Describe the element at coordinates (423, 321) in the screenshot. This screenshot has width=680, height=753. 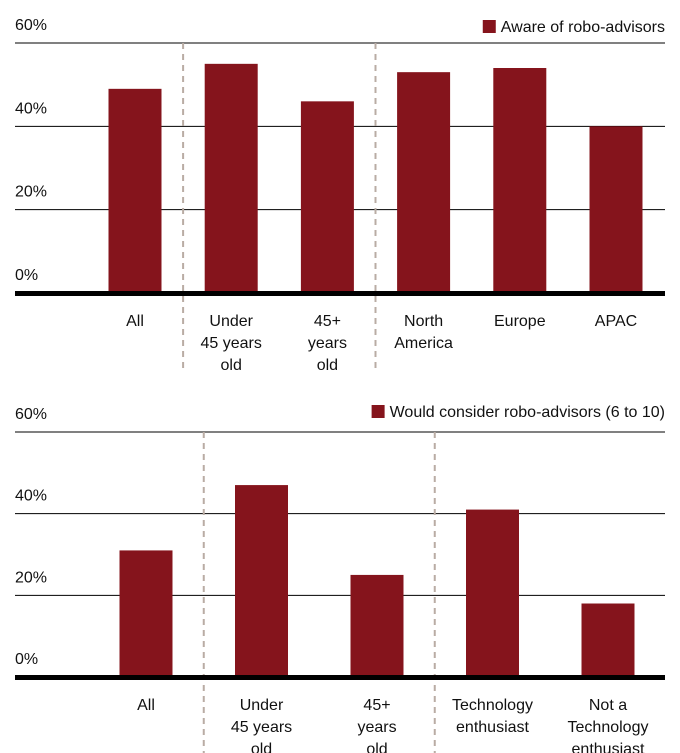
I see `category-label: North` at that location.